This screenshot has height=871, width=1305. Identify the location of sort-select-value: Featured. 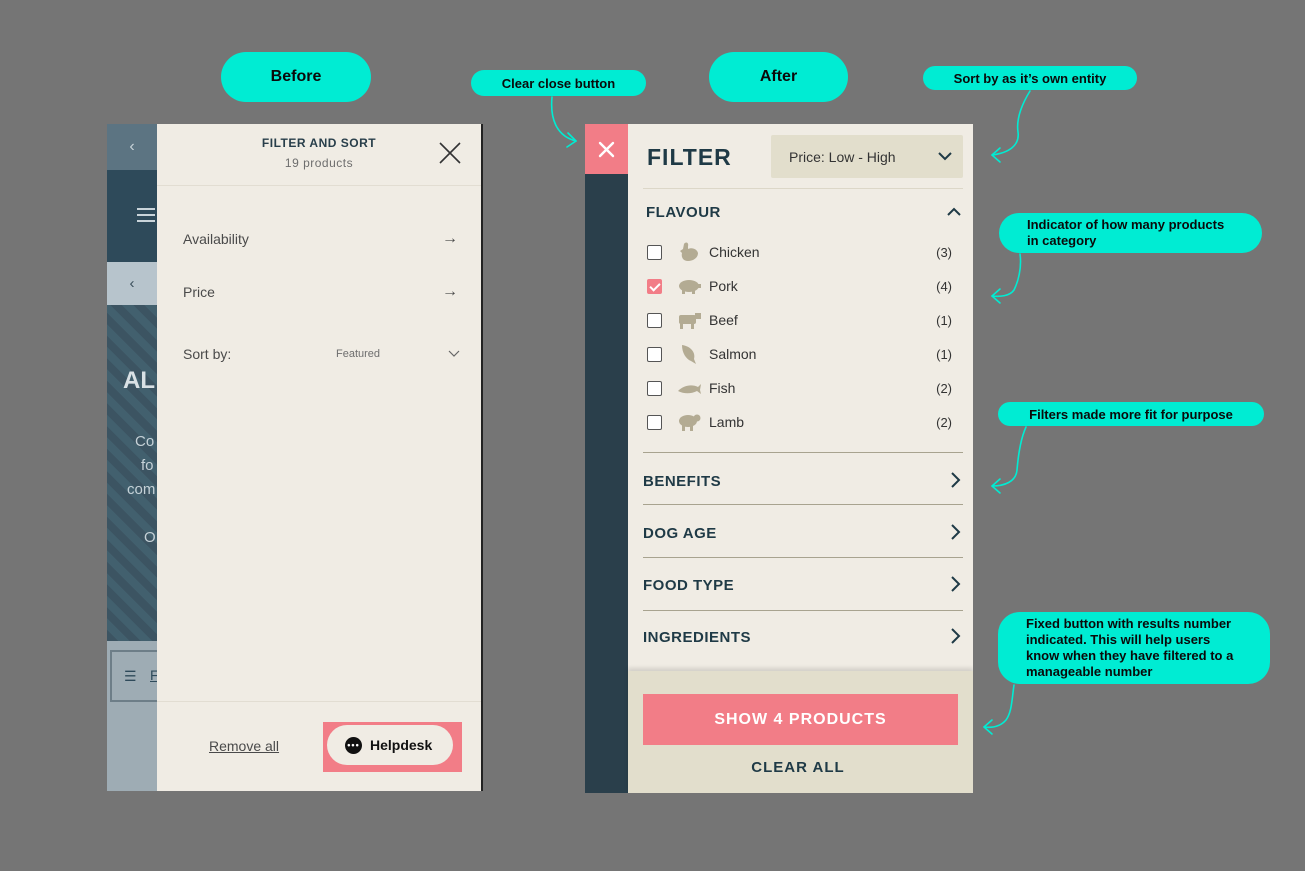
(358, 354).